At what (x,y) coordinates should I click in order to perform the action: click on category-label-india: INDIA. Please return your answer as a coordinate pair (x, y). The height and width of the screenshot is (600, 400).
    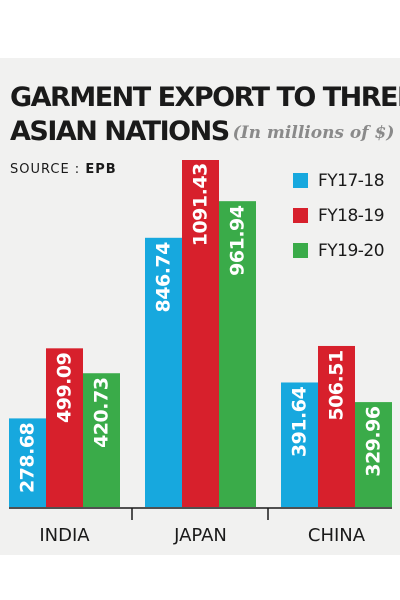
    Looking at the image, I should click on (64, 535).